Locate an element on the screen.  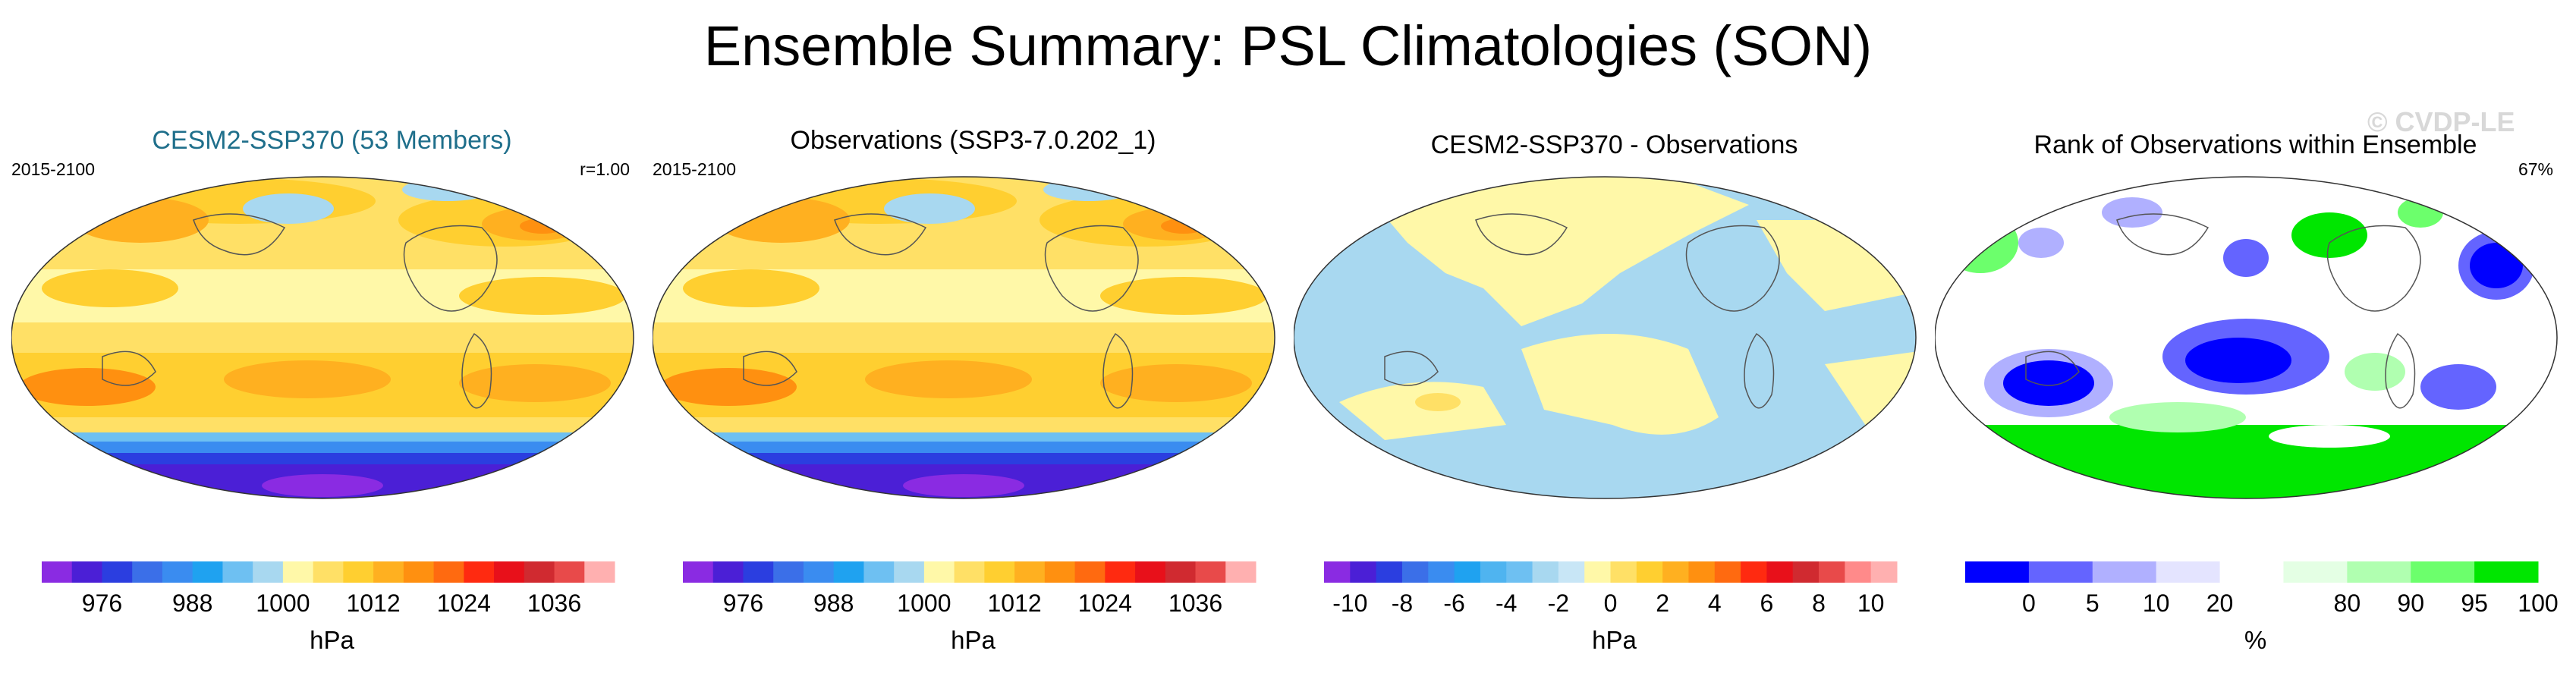
watermark: © CVDP-LE is located at coordinates (2441, 122).